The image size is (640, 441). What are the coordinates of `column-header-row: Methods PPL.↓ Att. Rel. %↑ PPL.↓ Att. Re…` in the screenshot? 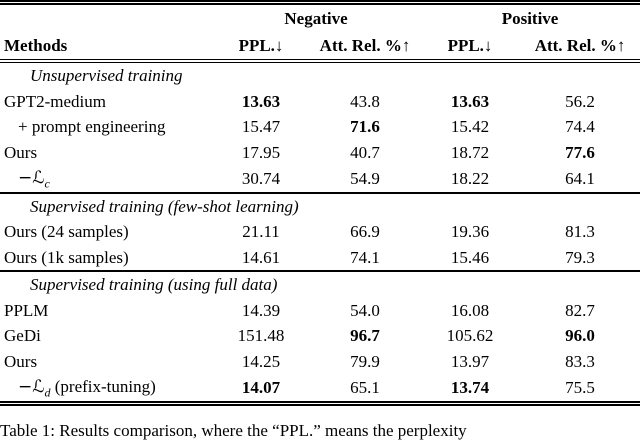 It's located at (320, 48).